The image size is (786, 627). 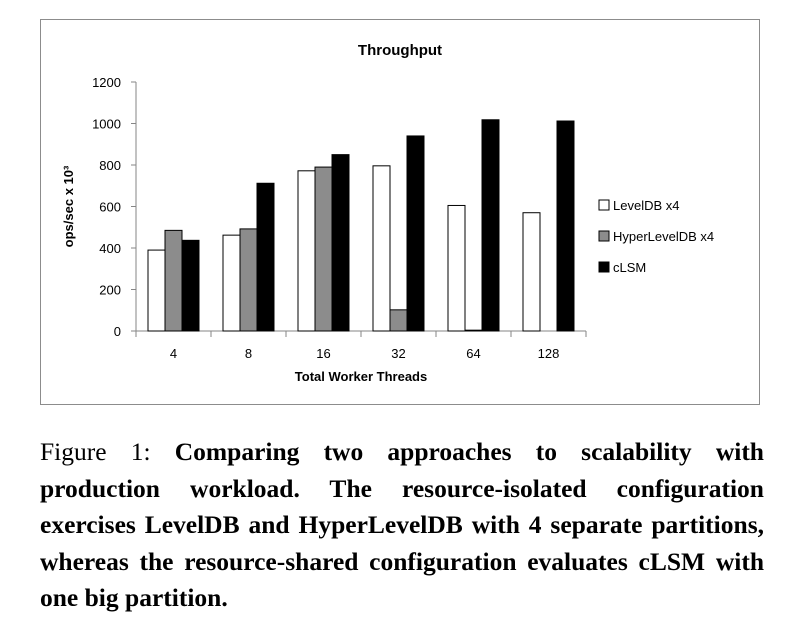 I want to click on x-tick-label: 16, so click(x=323, y=353).